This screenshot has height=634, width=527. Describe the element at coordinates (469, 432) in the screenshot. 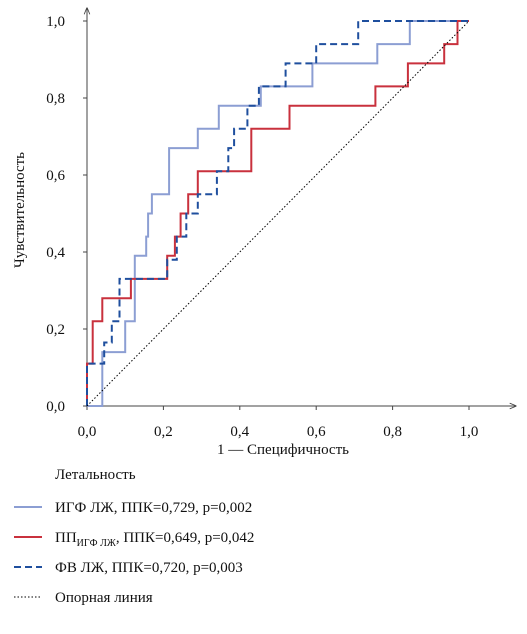

I see `x-tick-label: 1,0` at that location.